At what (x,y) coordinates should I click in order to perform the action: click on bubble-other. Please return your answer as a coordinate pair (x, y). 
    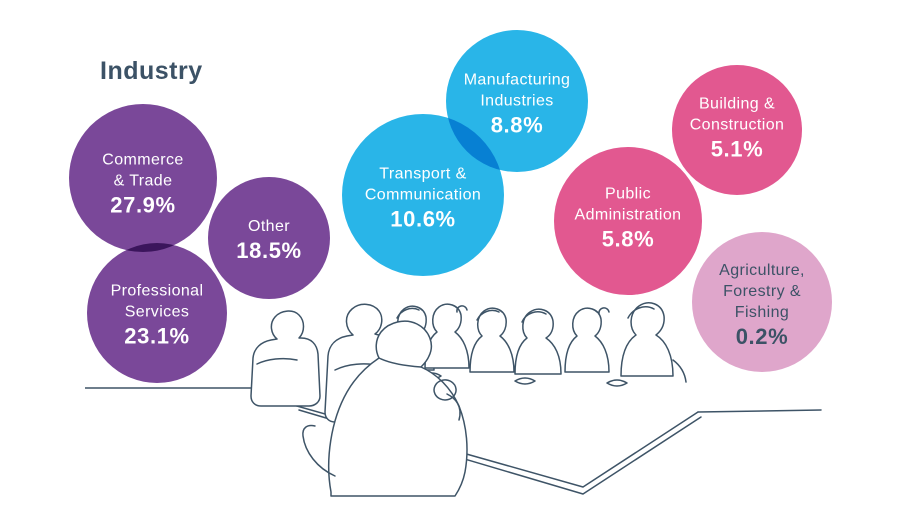
    Looking at the image, I should click on (269, 238).